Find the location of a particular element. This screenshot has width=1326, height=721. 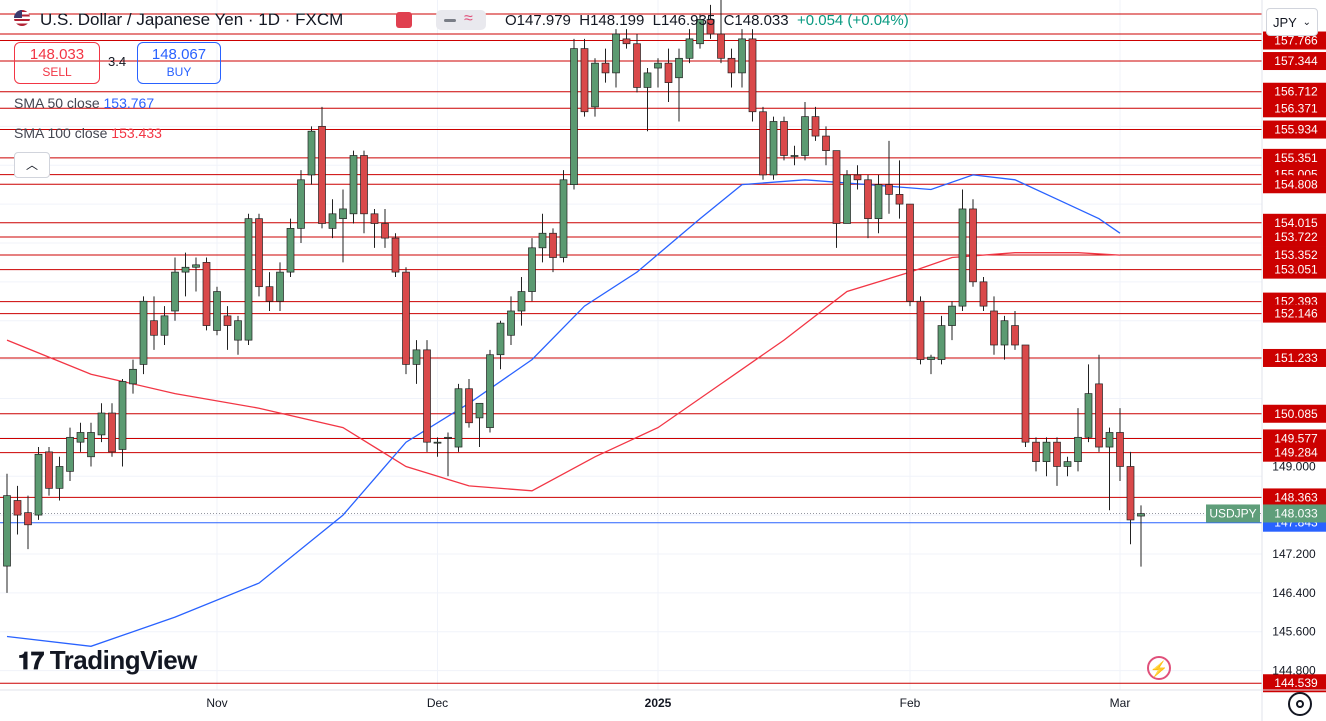

level-label: 153.722 is located at coordinates (1296, 237).